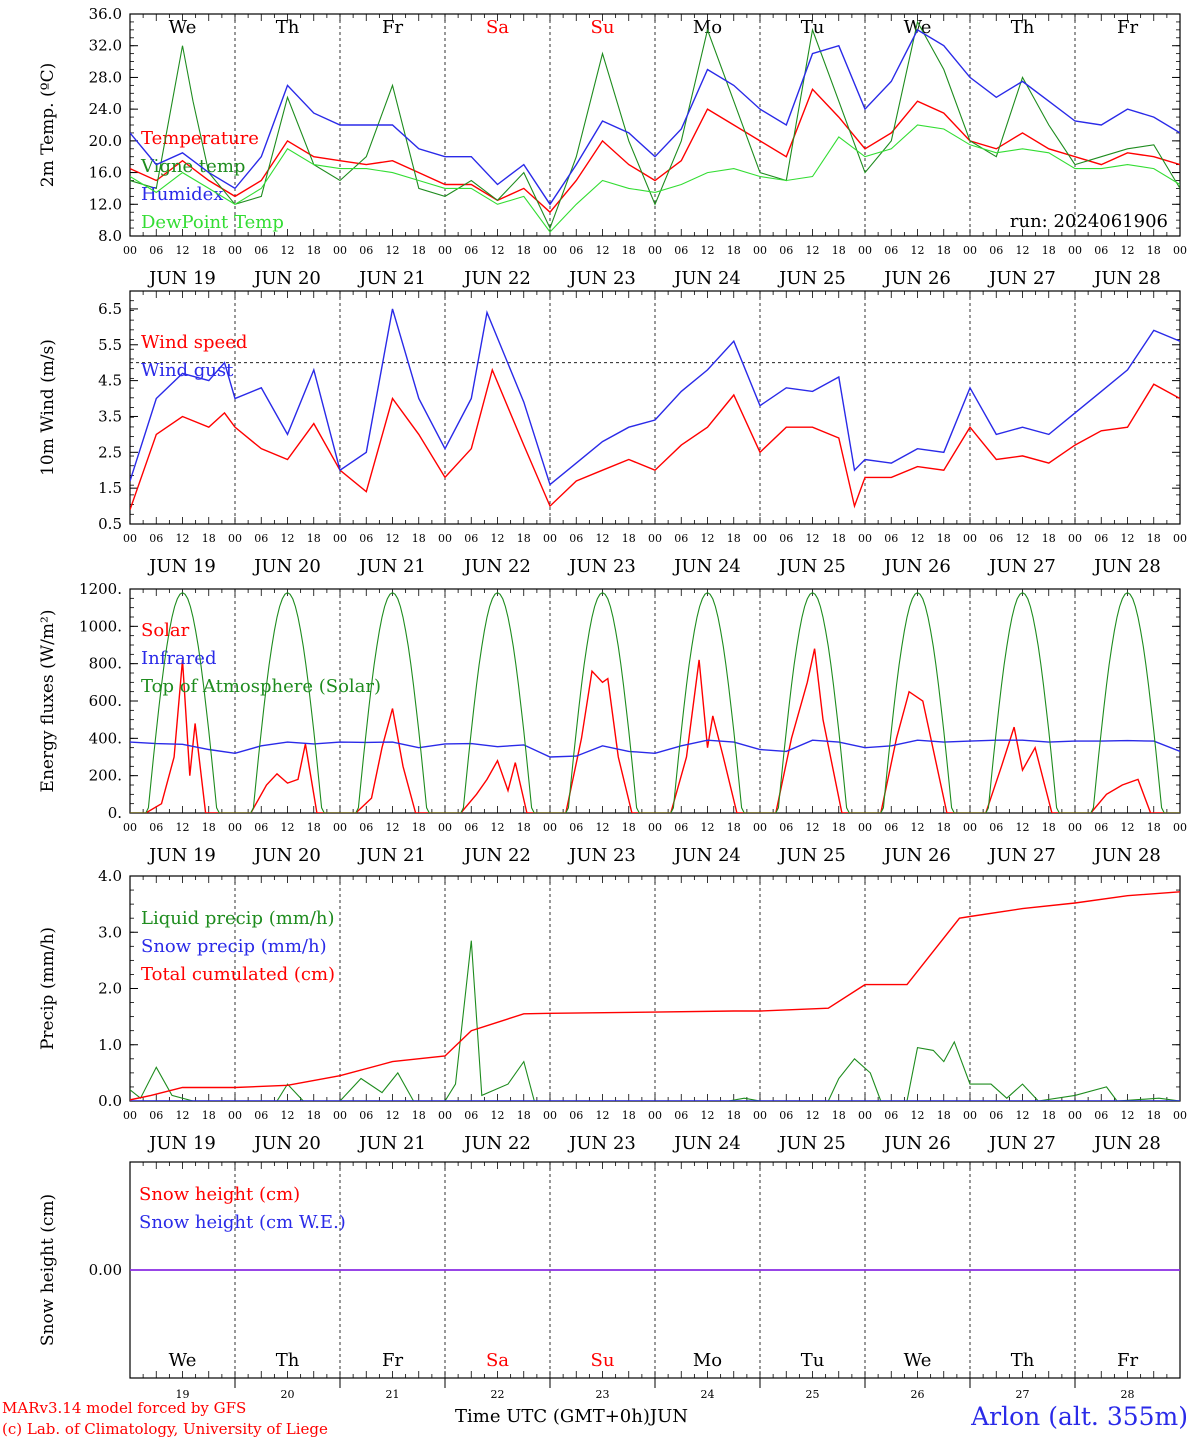 The height and width of the screenshot is (1440, 1194). I want to click on y-tick-label: 1.5, so click(110, 488).